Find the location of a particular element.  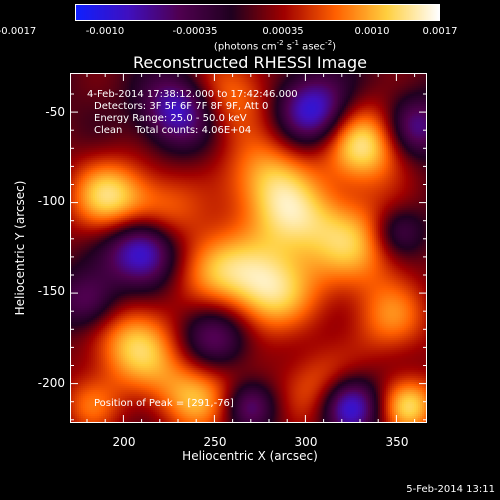

colorbar-tick-label: 0.0017 is located at coordinates (440, 31).